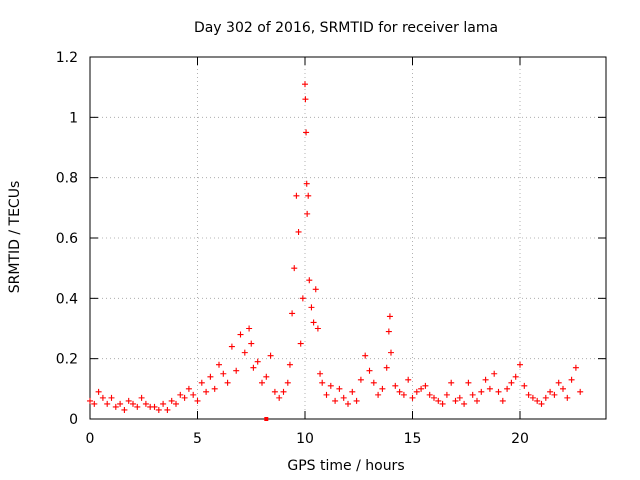  What do you see at coordinates (73, 118) in the screenshot?
I see `y-tick-label: 1` at bounding box center [73, 118].